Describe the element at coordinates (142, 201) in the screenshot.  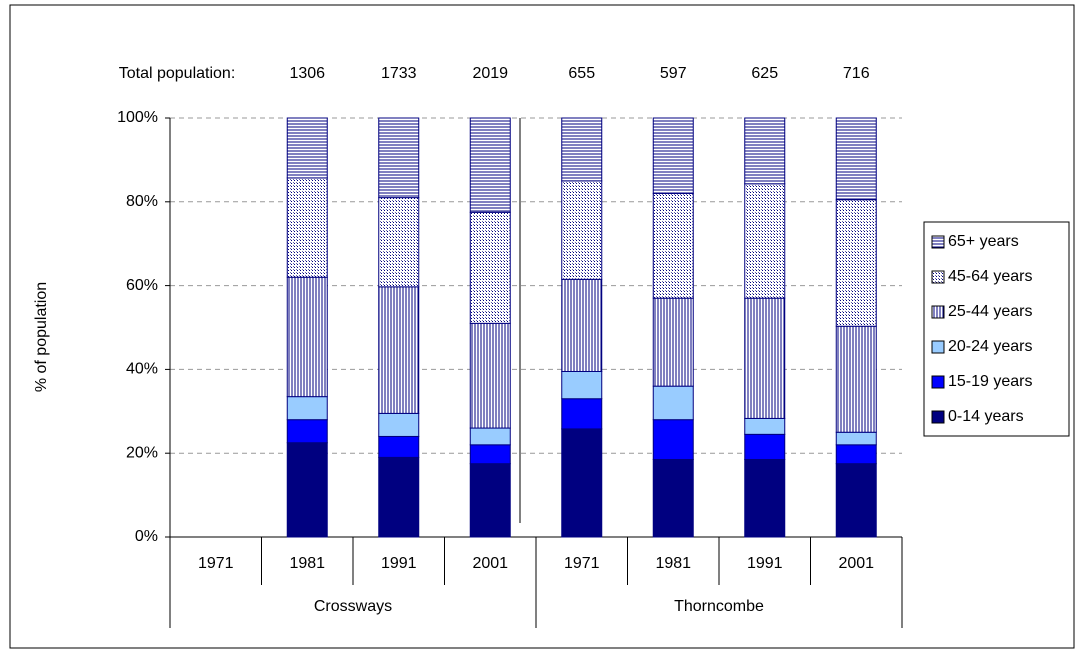
I see `y-tick-label: 80%` at that location.